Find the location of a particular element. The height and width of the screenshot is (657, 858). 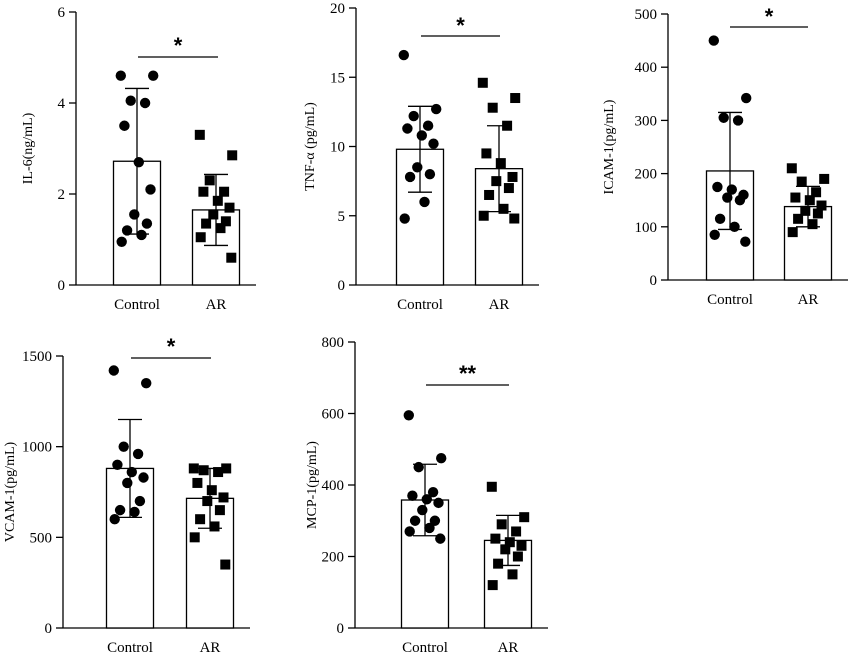

y-tick-label: 200 is located at coordinates (333, 558).